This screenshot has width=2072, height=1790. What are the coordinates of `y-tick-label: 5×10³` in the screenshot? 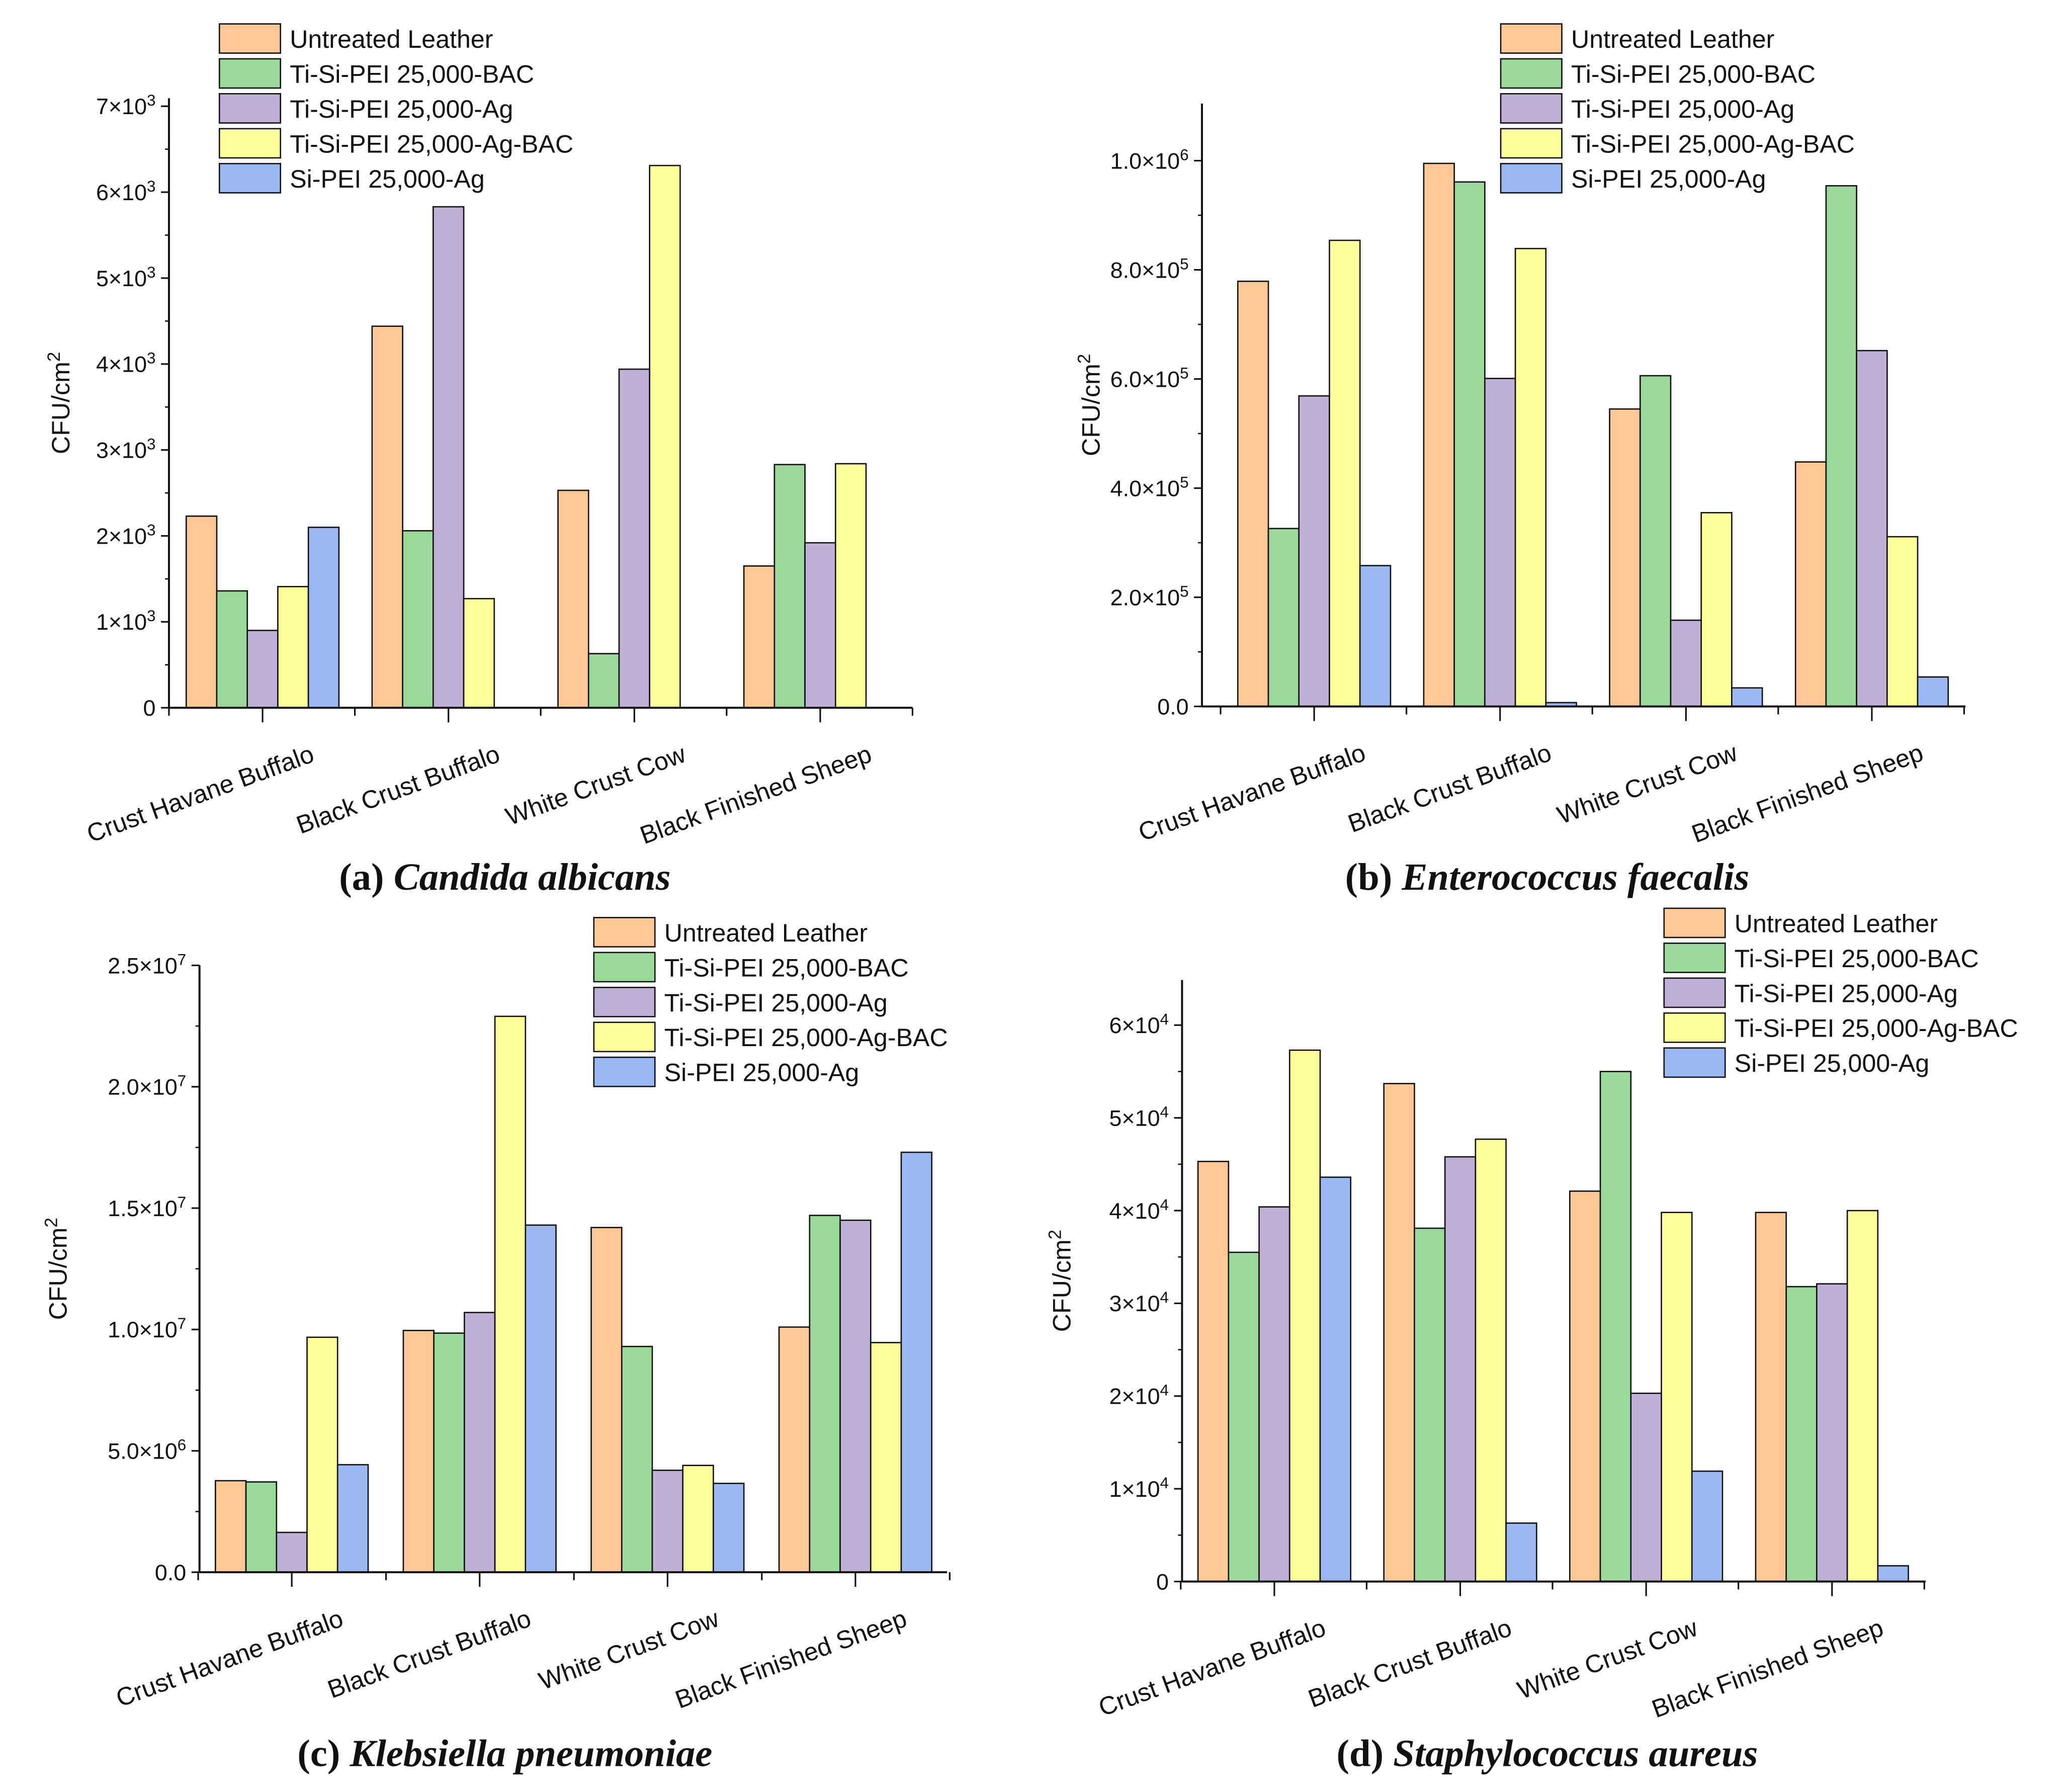 It's located at (126, 277).